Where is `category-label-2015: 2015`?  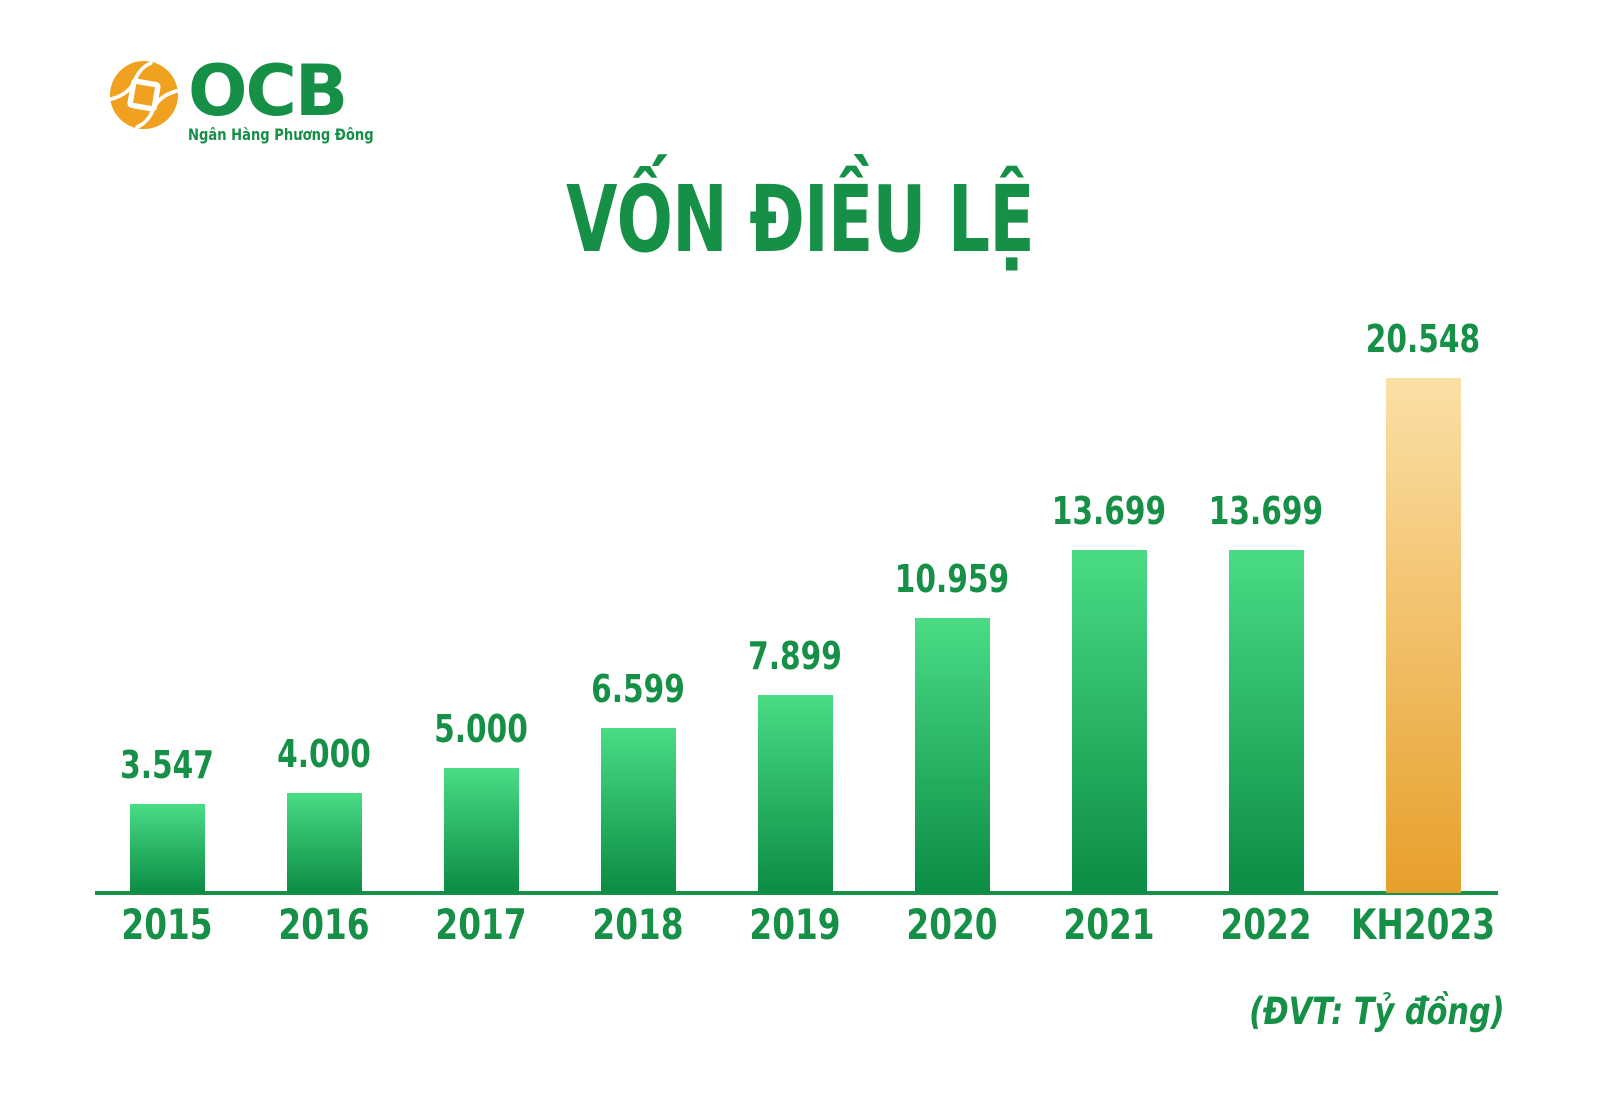
category-label-2015: 2015 is located at coordinates (167, 924).